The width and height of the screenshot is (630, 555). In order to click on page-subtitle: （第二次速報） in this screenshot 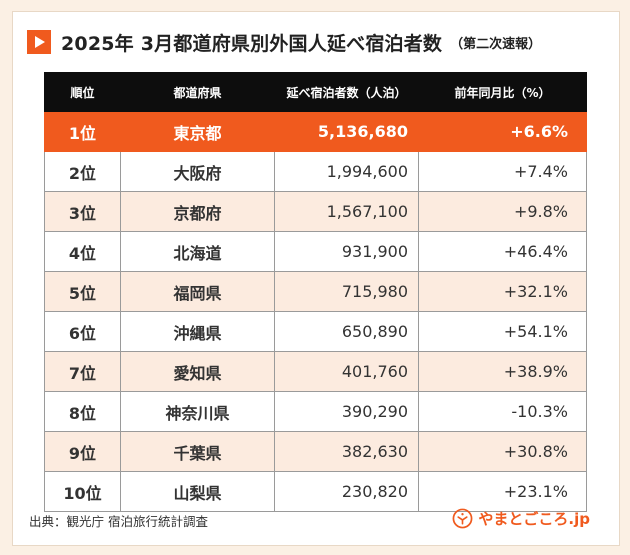, I will do `click(496, 44)`.